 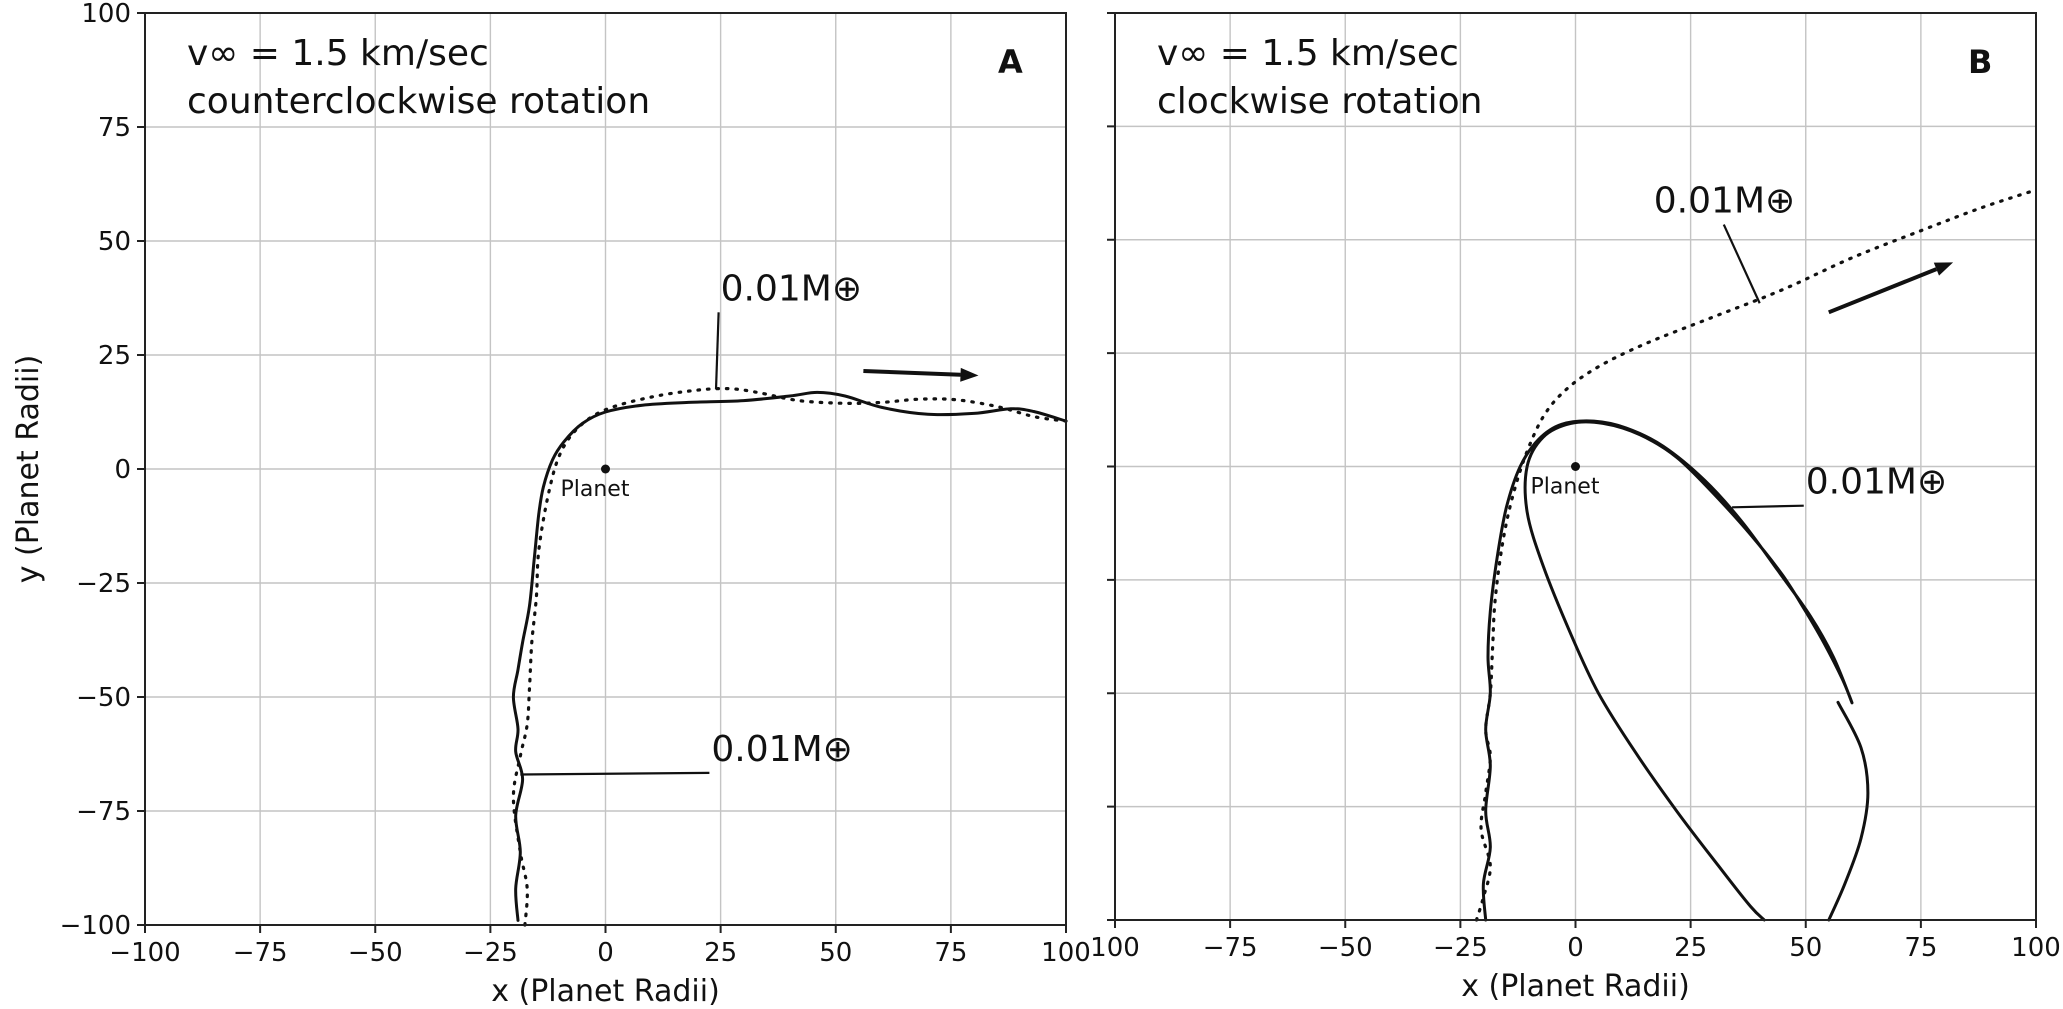 I want to click on y-tick-label: 25, so click(x=114, y=356).